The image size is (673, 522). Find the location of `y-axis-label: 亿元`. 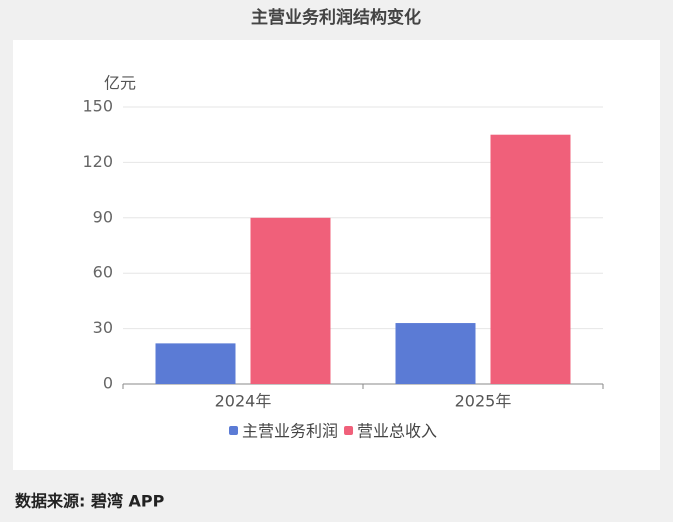

y-axis-label: 亿元 is located at coordinates (120, 83).